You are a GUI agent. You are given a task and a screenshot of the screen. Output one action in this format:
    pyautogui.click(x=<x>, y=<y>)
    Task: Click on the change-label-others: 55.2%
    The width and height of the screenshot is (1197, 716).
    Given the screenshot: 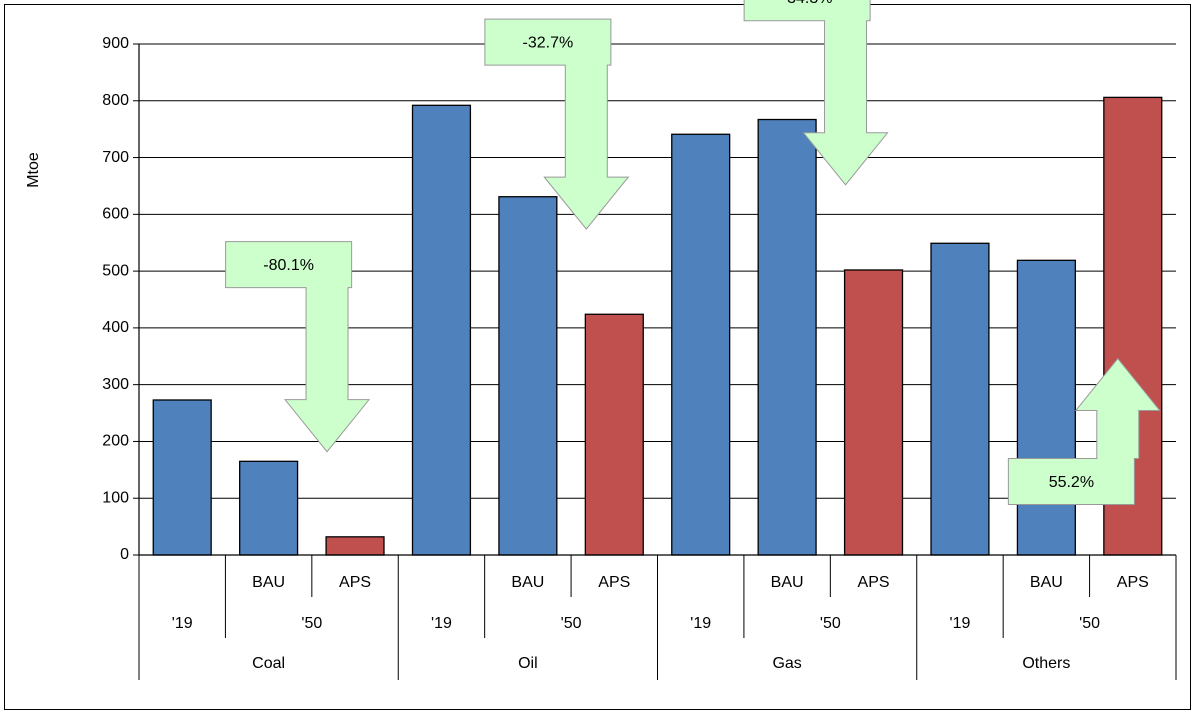 What is the action you would take?
    pyautogui.click(x=1071, y=482)
    